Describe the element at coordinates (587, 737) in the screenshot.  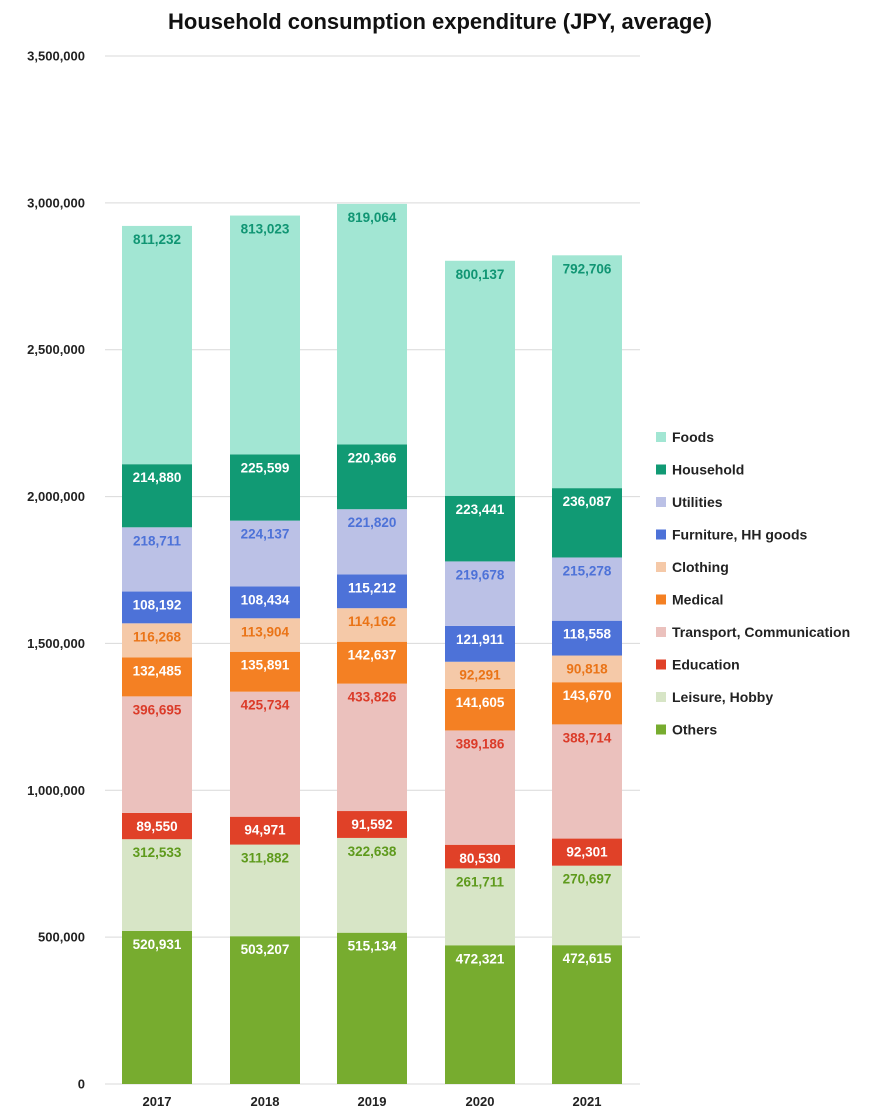
I see `segment-value-label: 388,714` at that location.